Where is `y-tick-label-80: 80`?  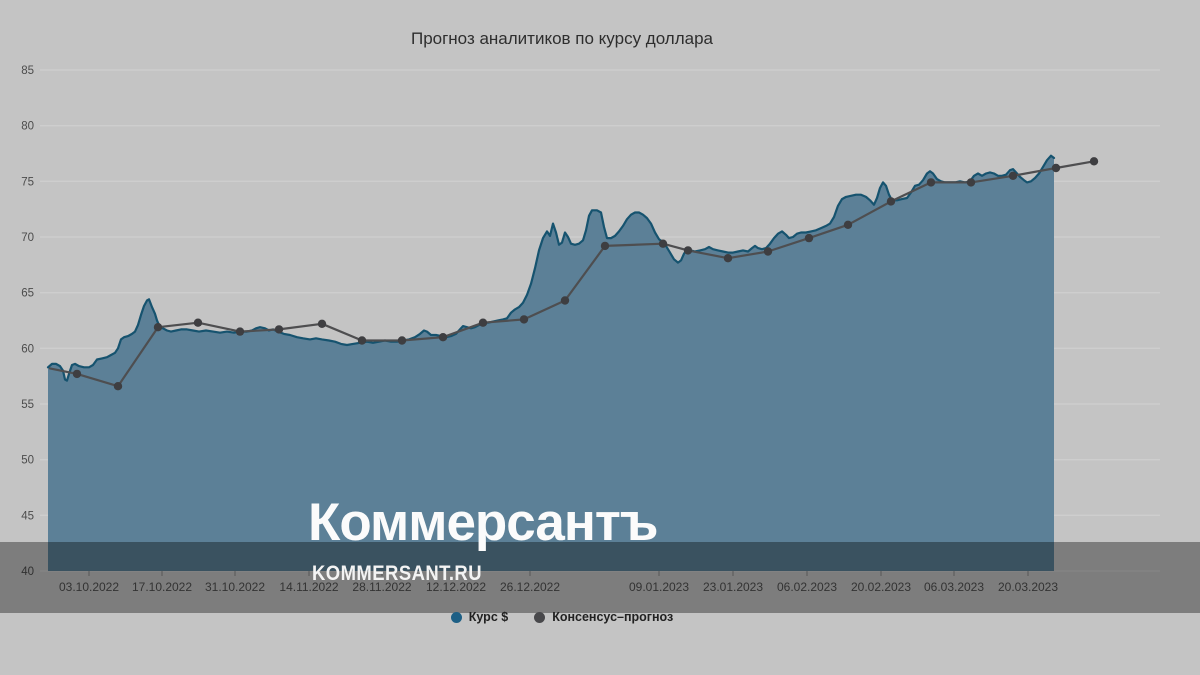
y-tick-label-80: 80 is located at coordinates (27, 127).